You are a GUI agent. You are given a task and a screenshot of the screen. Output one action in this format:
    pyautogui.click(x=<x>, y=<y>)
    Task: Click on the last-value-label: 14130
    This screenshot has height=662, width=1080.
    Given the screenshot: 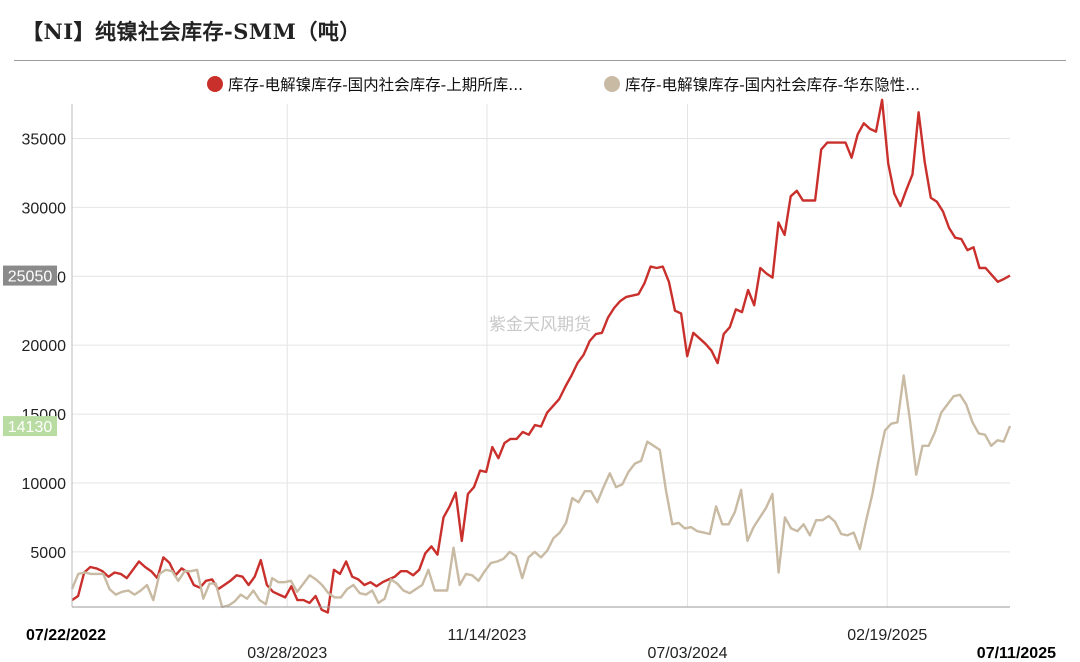 What is the action you would take?
    pyautogui.click(x=30, y=427)
    